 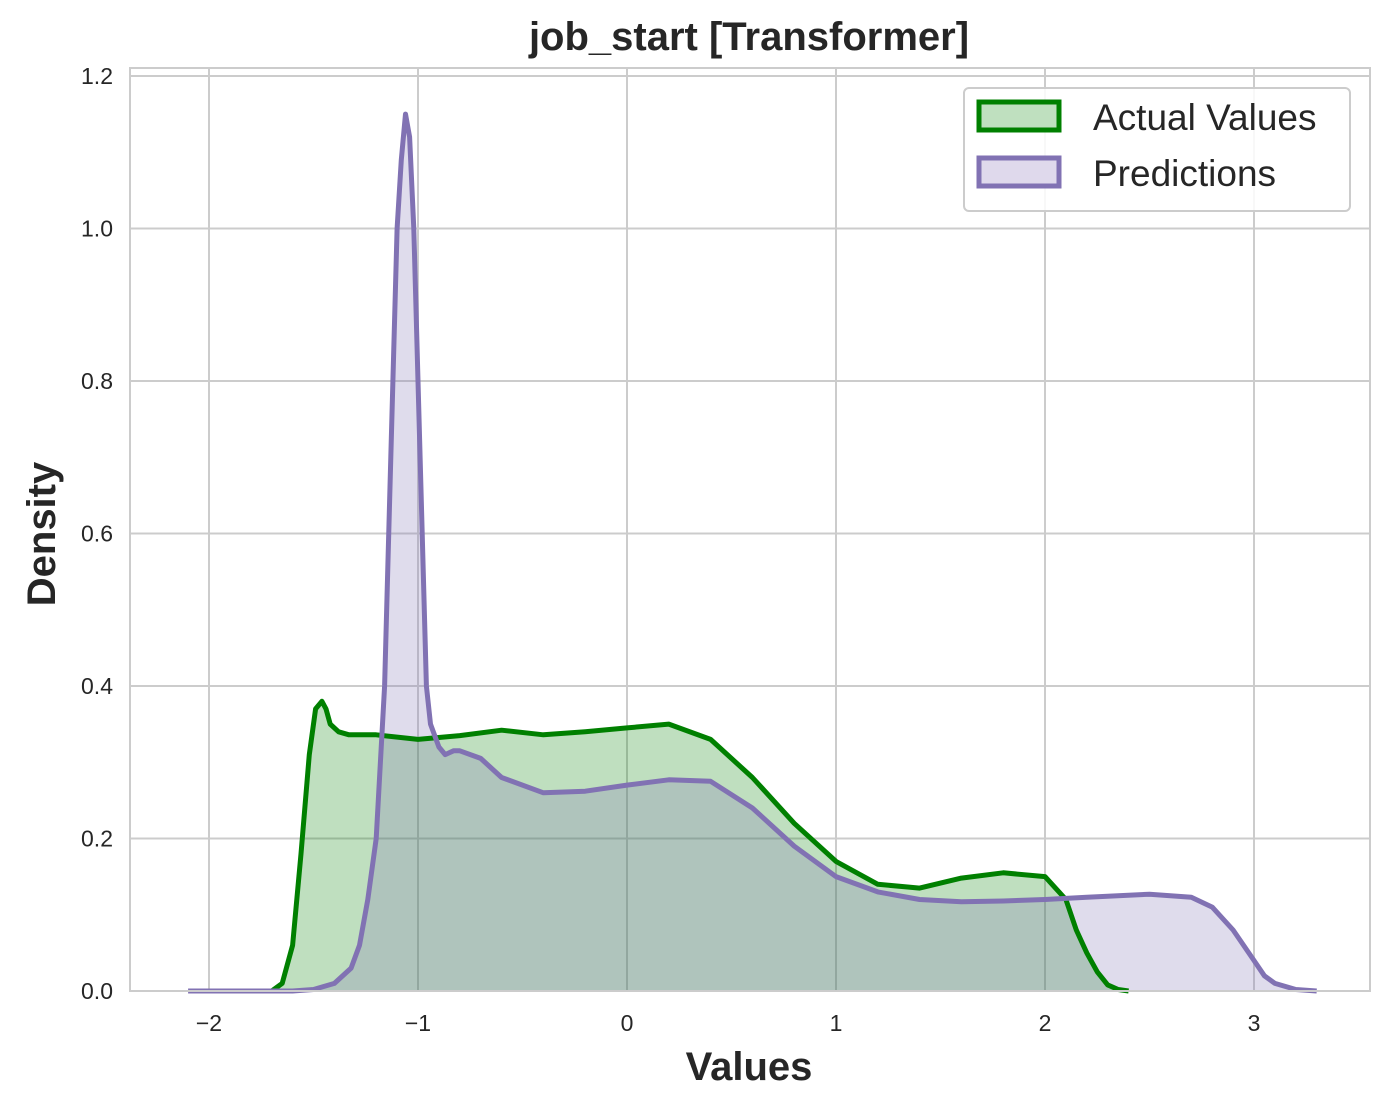 I want to click on x-tick-label: 3, so click(x=1254, y=1023).